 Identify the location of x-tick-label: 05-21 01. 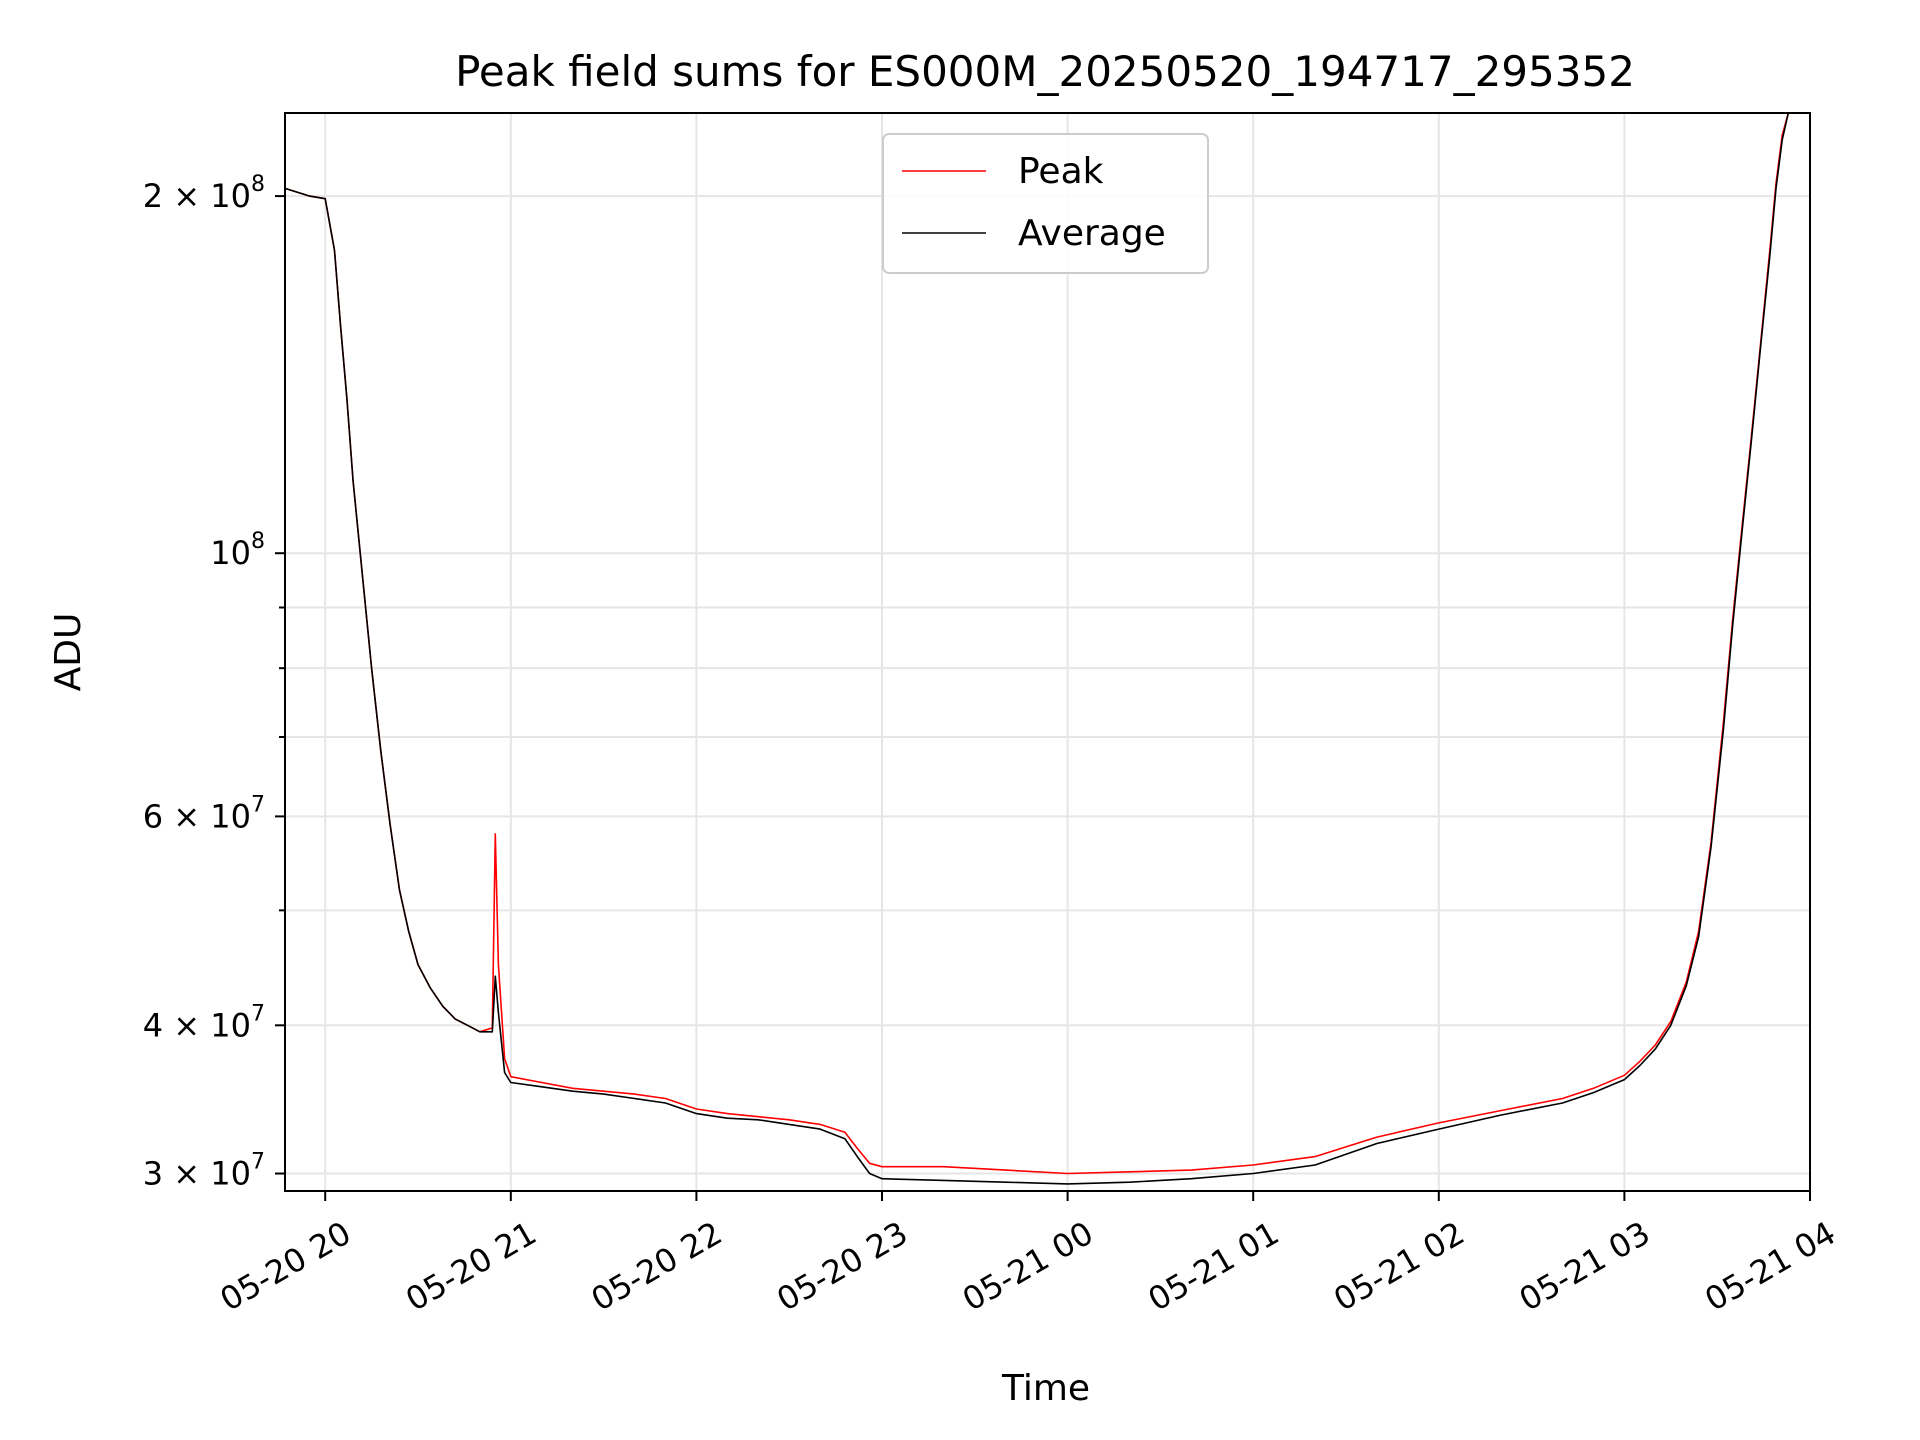
(1214, 1266).